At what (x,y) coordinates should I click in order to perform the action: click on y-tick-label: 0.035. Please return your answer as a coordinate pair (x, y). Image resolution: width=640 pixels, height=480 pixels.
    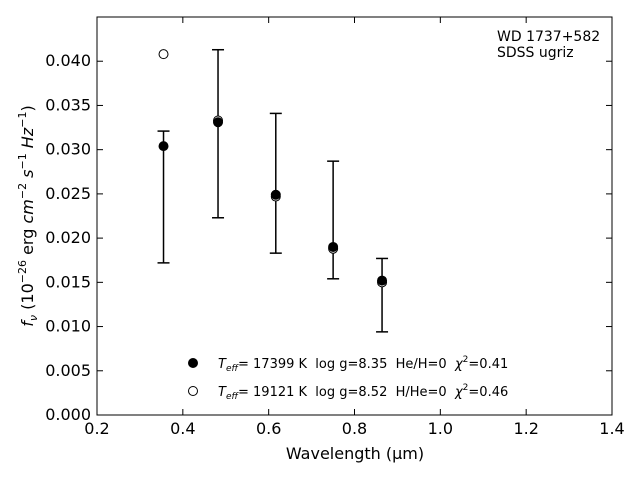
    Looking at the image, I should click on (68, 104).